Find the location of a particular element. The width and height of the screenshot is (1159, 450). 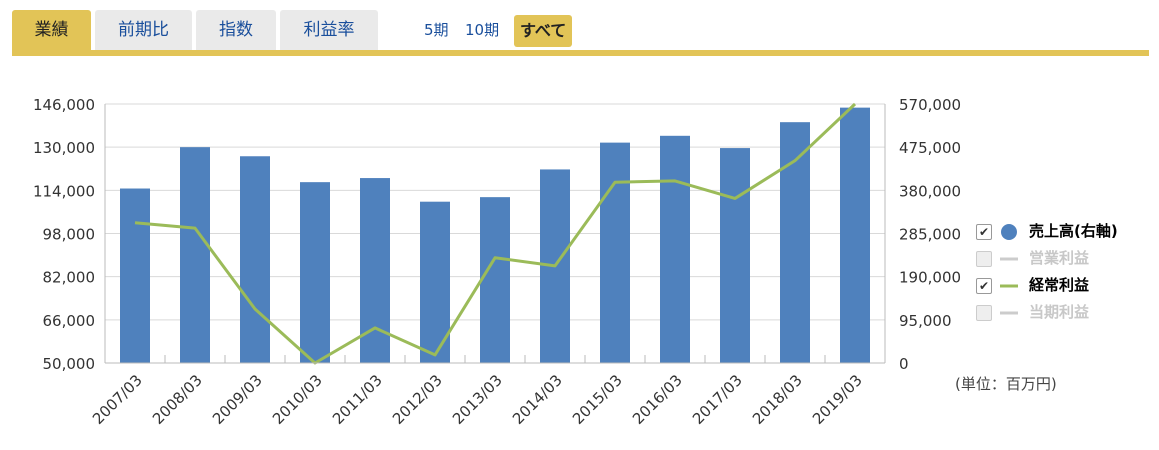

legend-checkbox-operating is located at coordinates (984, 259).